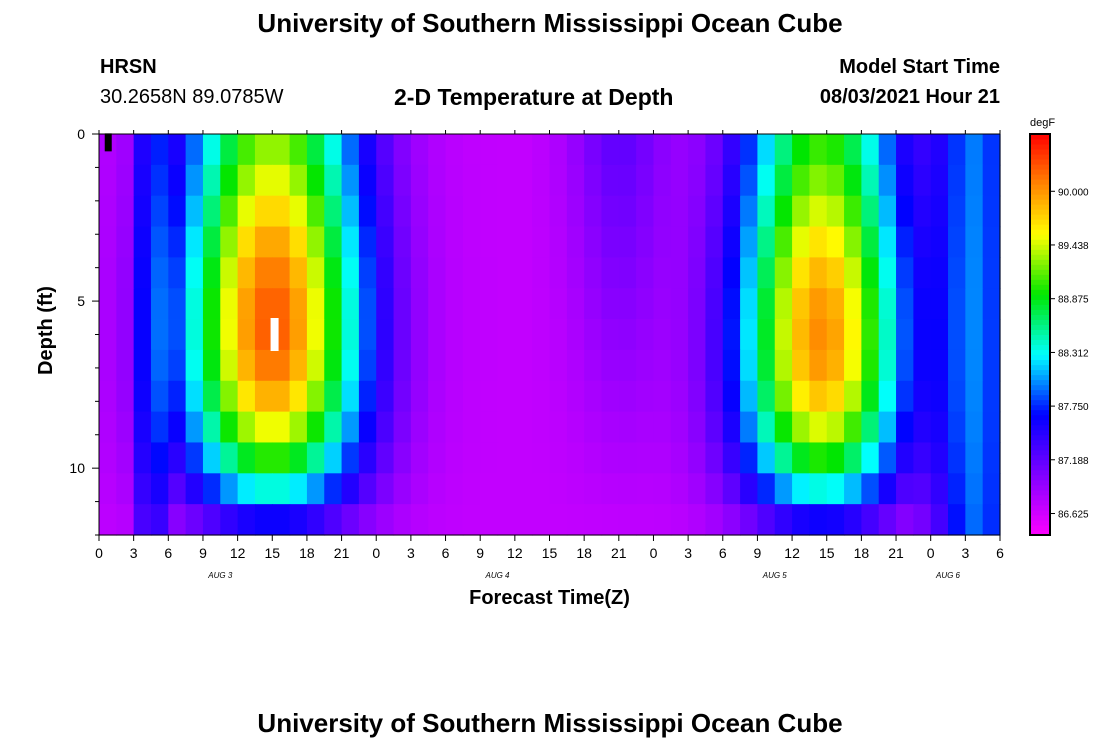 The image size is (1100, 750). What do you see at coordinates (965, 553) in the screenshot?
I see `x-tick-label: 3` at bounding box center [965, 553].